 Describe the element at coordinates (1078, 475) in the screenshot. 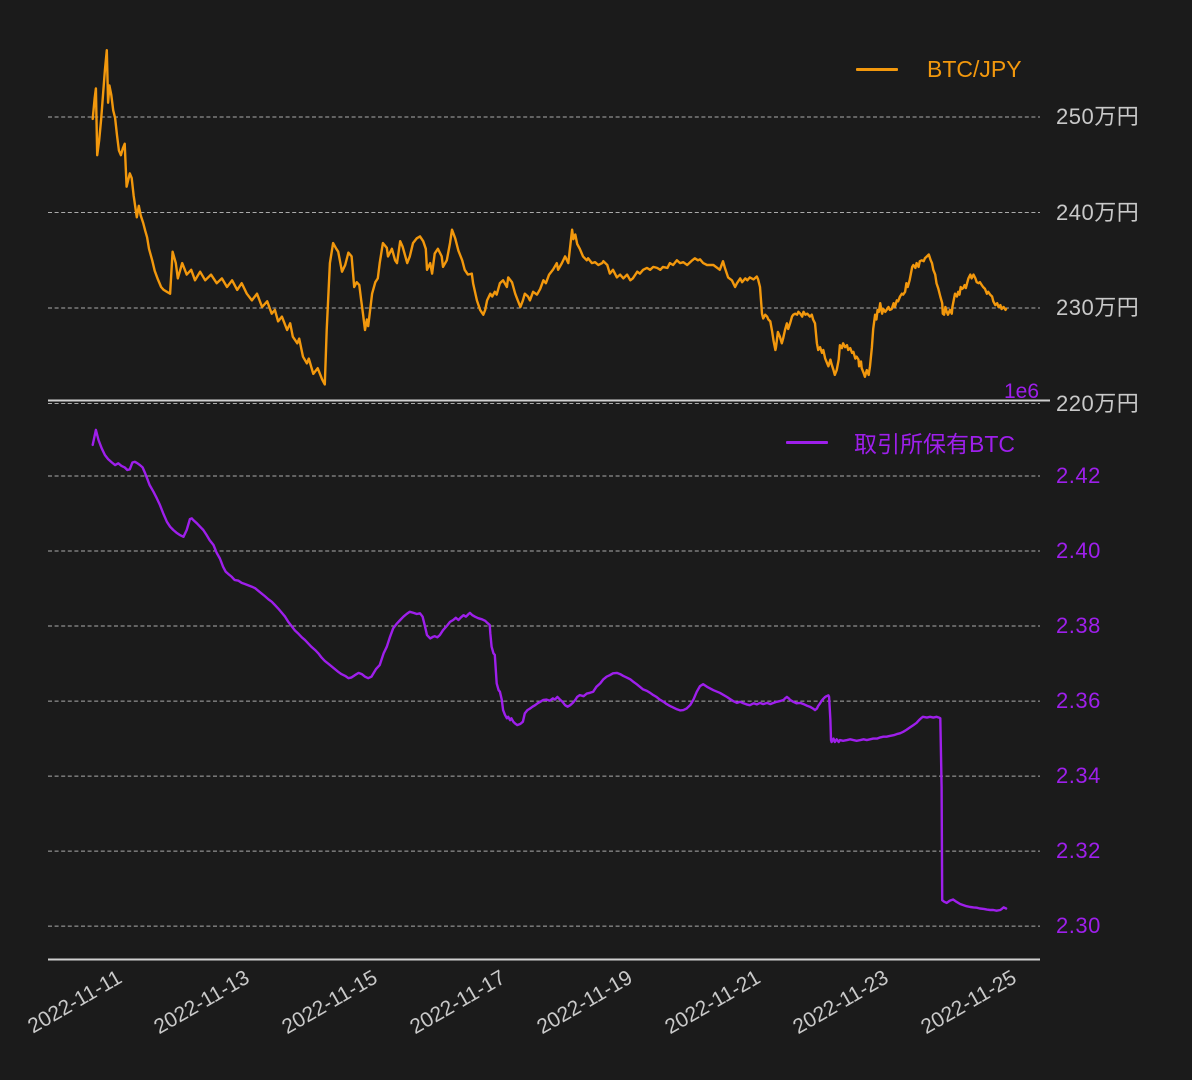

I see `balance-ytick-label: 2.42` at that location.